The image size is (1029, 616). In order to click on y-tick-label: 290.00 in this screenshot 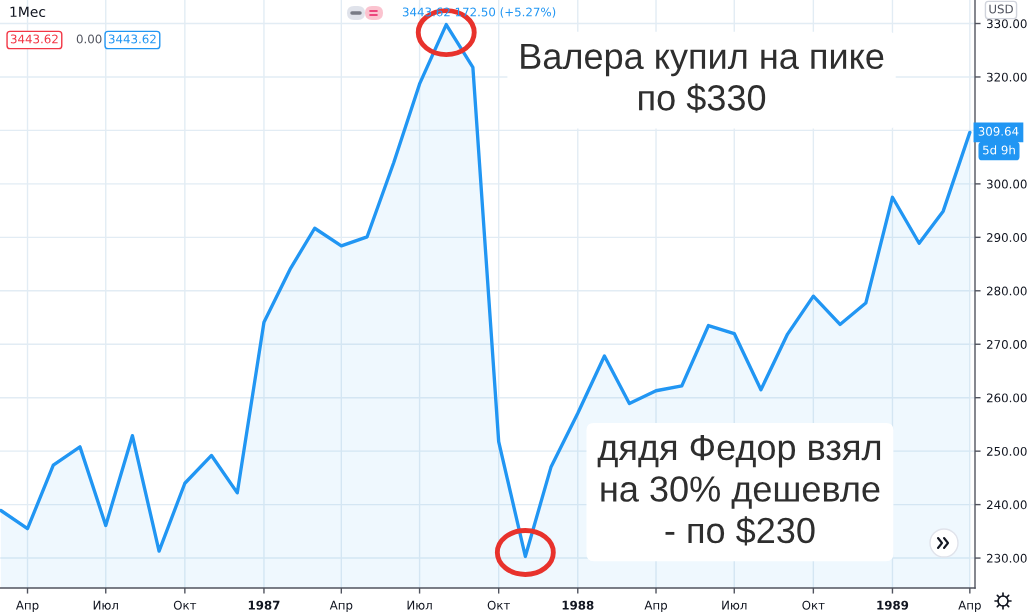, I will do `click(1006, 237)`.